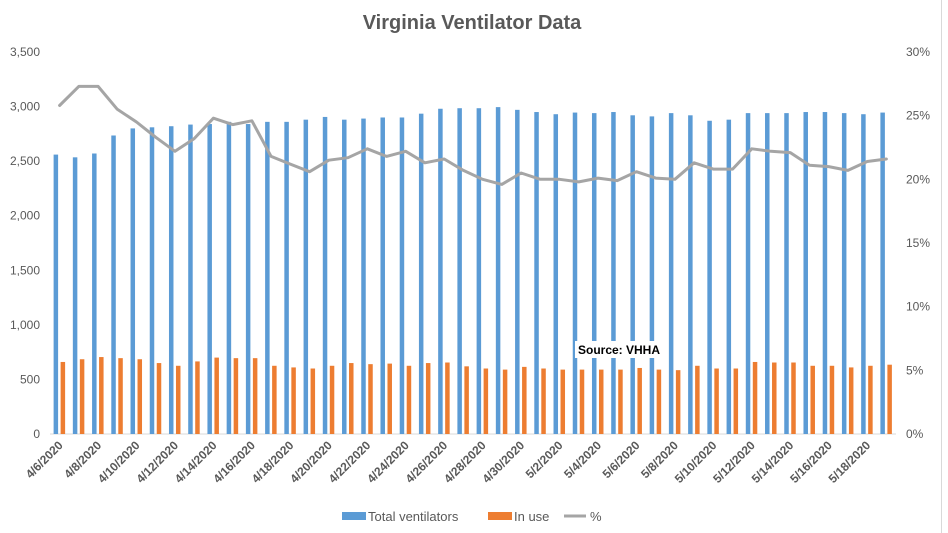  Describe the element at coordinates (544, 459) in the screenshot. I see `x-axis-tick-label: 5/2/2020` at that location.